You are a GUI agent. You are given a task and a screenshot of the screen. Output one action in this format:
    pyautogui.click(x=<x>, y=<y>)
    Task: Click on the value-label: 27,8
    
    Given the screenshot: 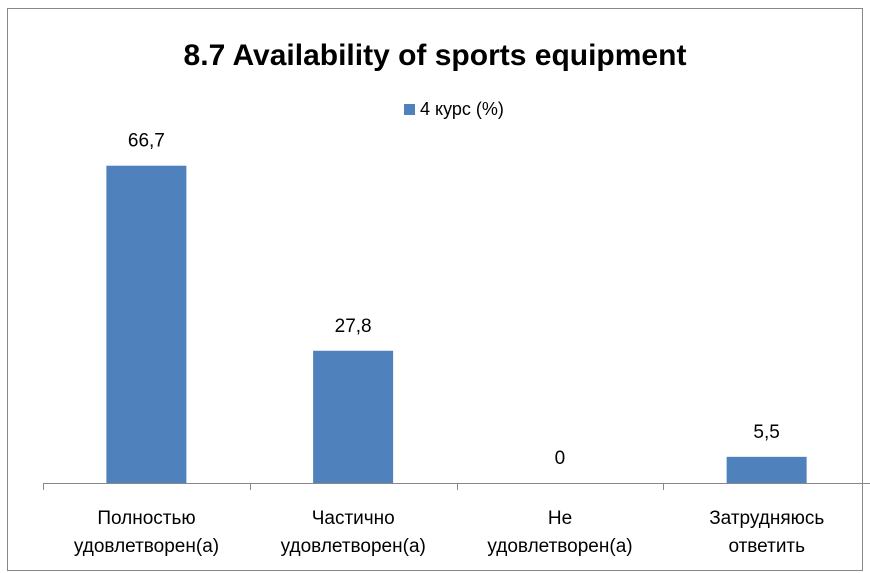 What is the action you would take?
    pyautogui.click(x=353, y=326)
    